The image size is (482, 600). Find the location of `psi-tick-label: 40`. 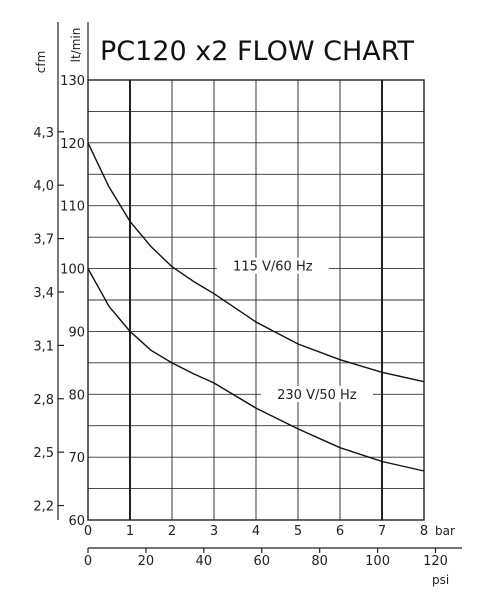

psi-tick-label: 40 is located at coordinates (204, 561).